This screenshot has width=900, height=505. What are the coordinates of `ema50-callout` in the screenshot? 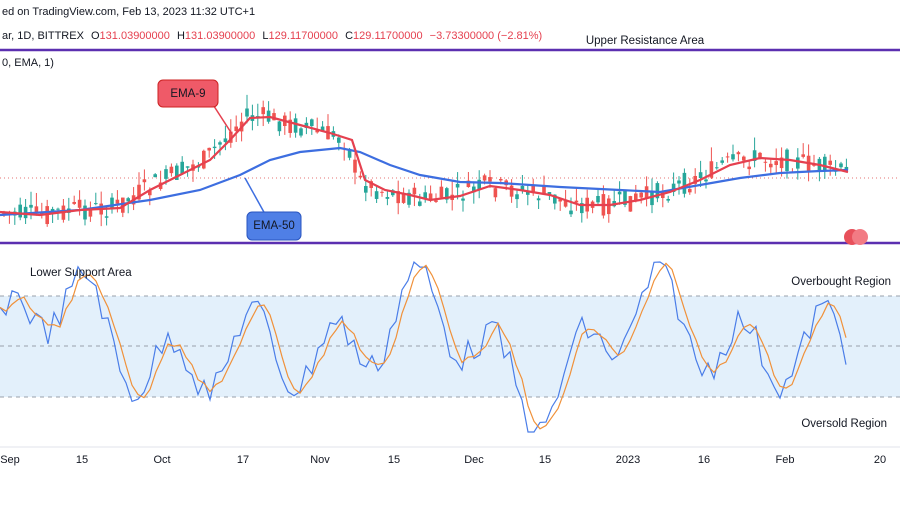 It's located at (274, 226).